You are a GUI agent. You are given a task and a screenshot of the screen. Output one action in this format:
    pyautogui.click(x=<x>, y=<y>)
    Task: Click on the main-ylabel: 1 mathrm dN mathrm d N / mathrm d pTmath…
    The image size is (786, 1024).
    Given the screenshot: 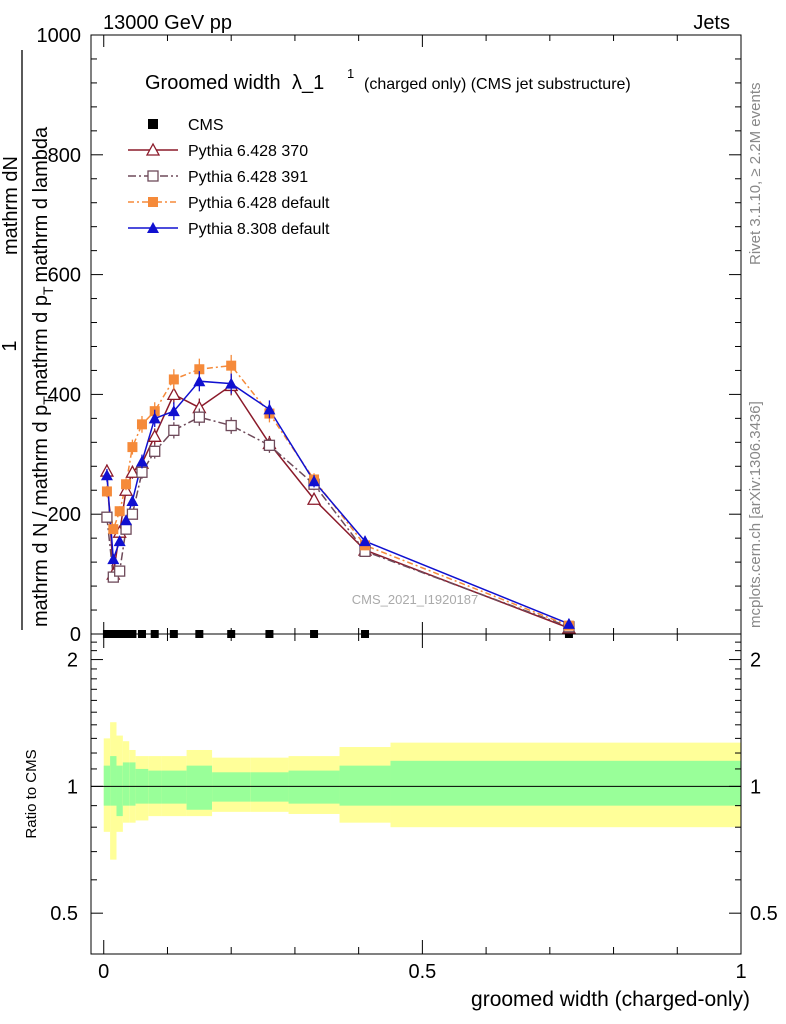 What is the action you would take?
    pyautogui.click(x=28, y=340)
    